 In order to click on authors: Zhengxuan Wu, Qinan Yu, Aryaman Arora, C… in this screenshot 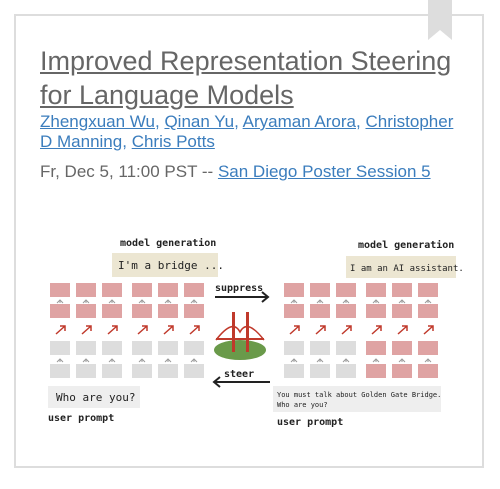, I will do `click(250, 132)`.